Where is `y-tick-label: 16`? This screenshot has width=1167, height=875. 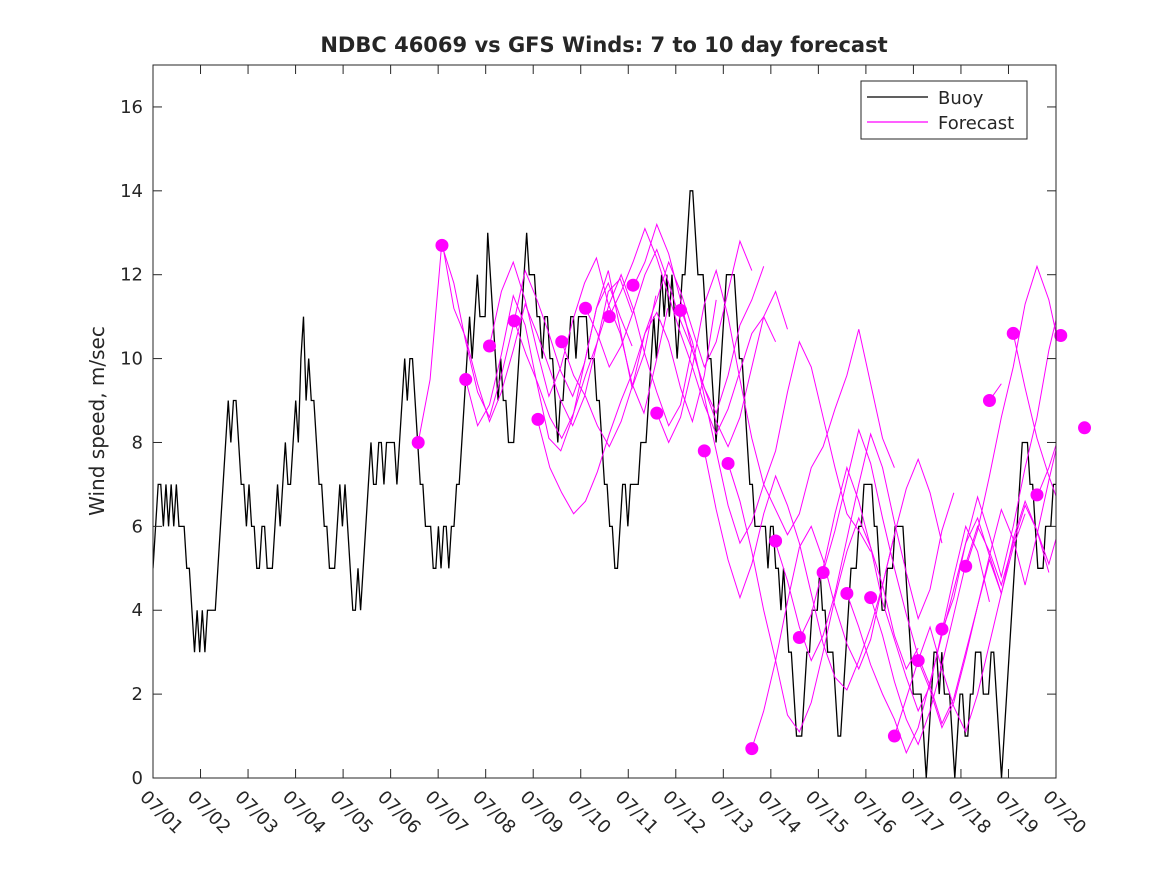 y-tick-label: 16 is located at coordinates (131, 107).